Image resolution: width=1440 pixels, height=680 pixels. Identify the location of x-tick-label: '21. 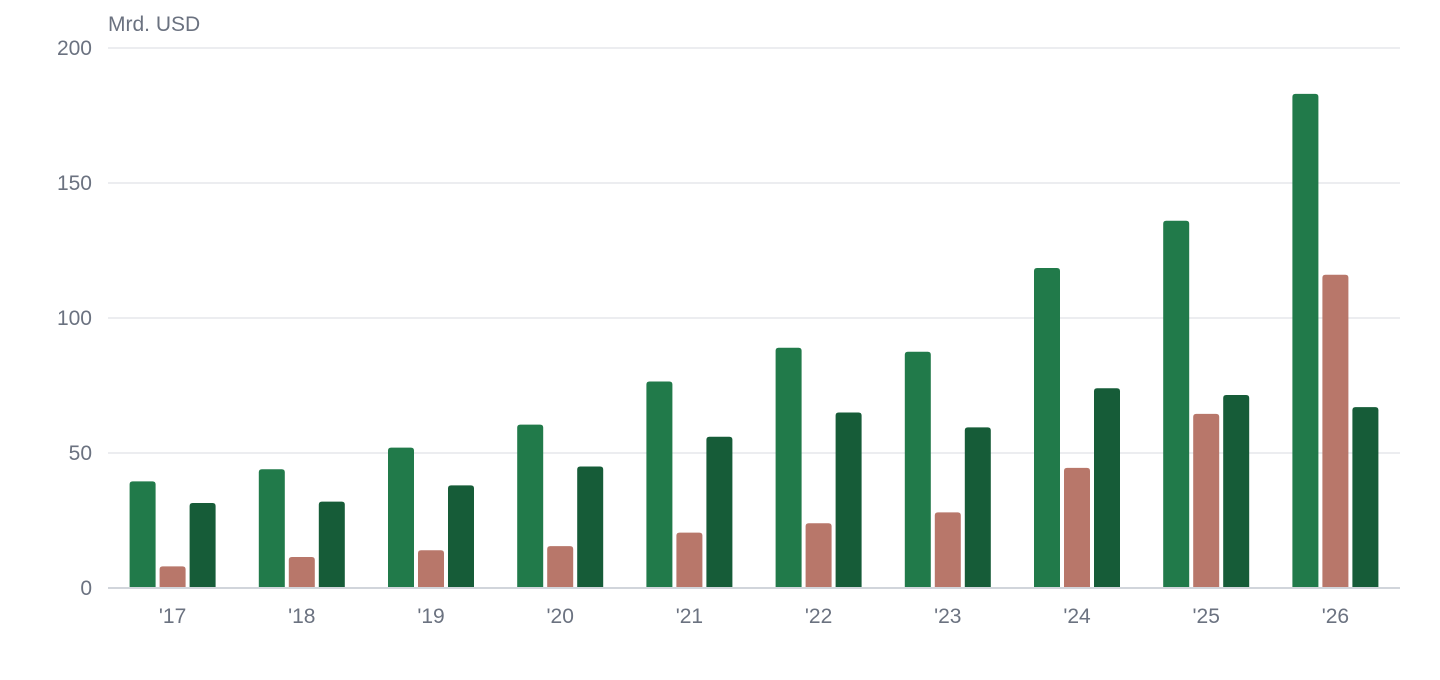
(689, 616).